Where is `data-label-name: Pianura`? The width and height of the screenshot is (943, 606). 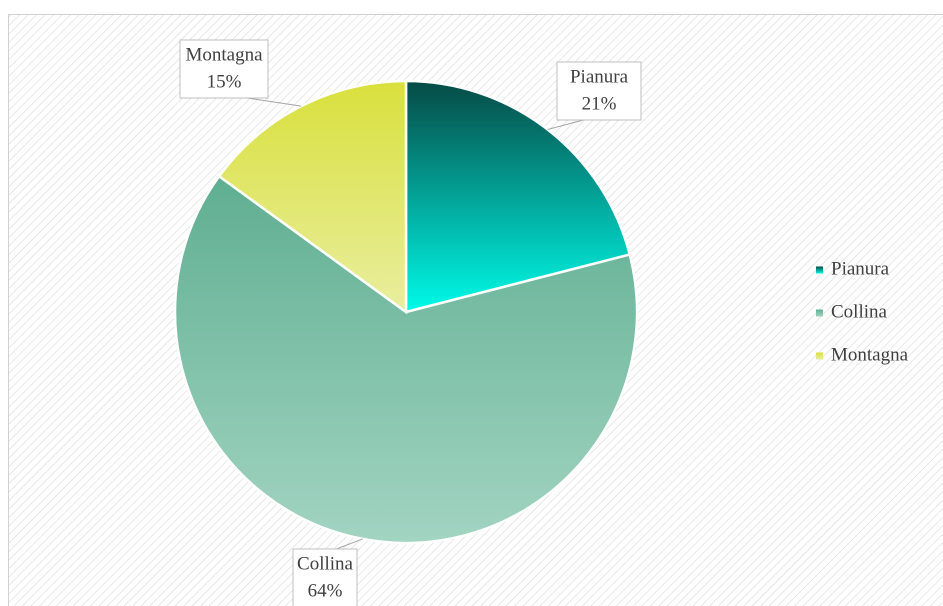 data-label-name: Pianura is located at coordinates (599, 76).